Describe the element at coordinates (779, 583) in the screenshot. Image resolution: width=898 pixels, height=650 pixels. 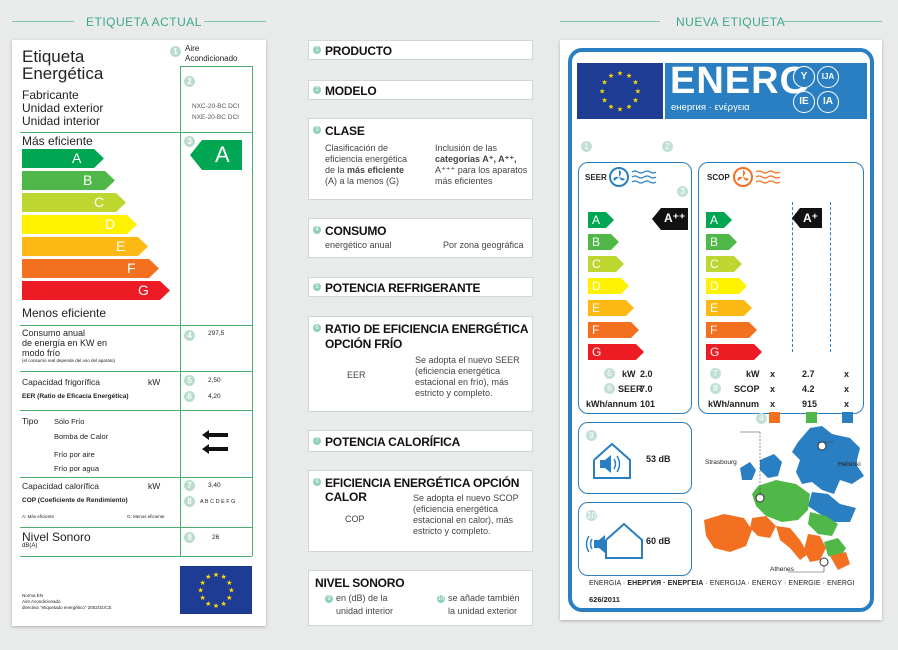
I see `footer-text: · ENERGIJA · ENERGY · ENERGIE · ENERGI` at that location.